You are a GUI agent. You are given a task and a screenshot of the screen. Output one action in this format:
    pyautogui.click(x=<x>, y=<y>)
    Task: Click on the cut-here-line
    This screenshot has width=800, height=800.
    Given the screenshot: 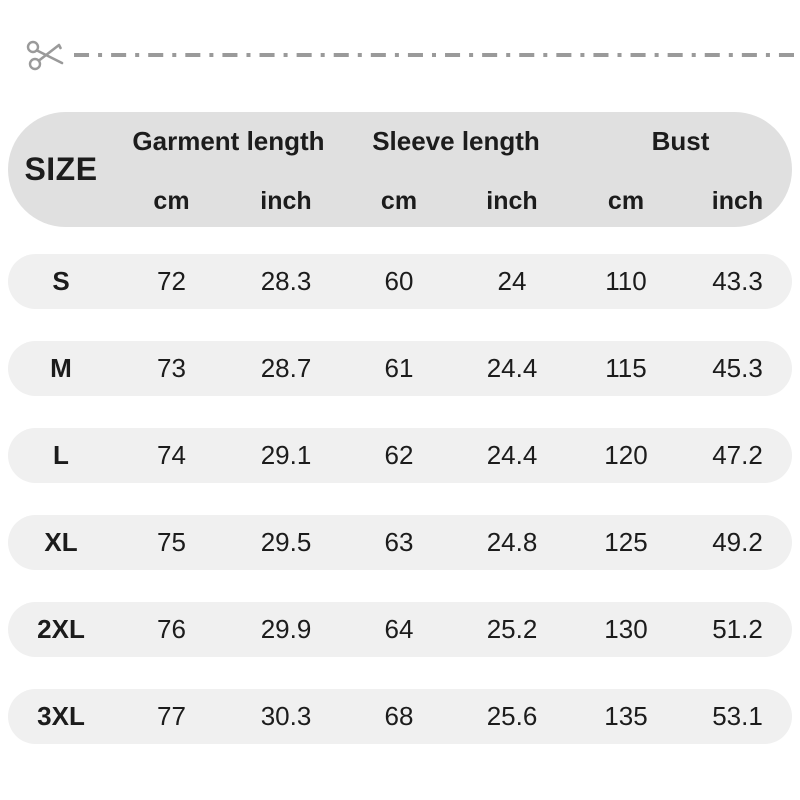 What is the action you would take?
    pyautogui.click(x=410, y=55)
    